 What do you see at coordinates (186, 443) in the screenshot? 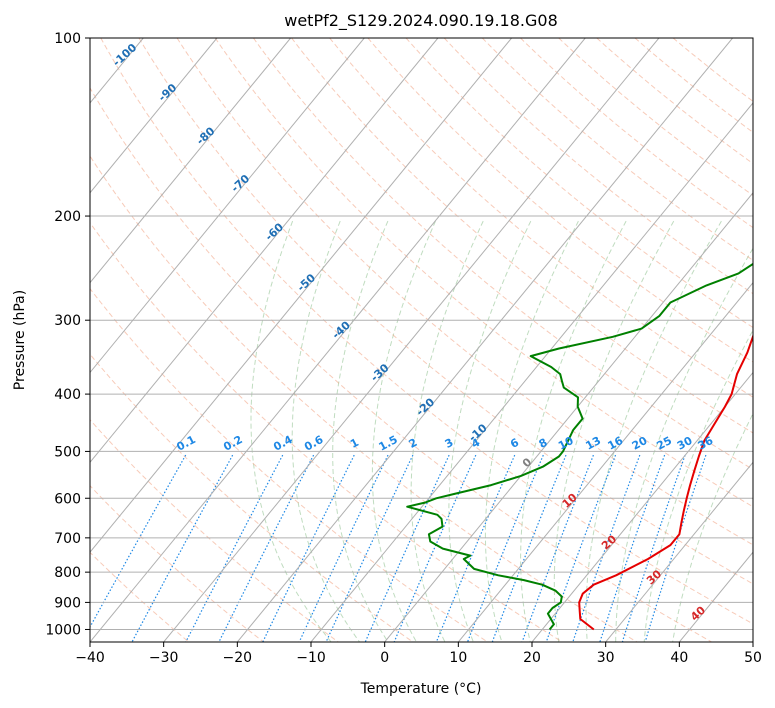
I see `mixing-ratio-label: 0.1` at bounding box center [186, 443].